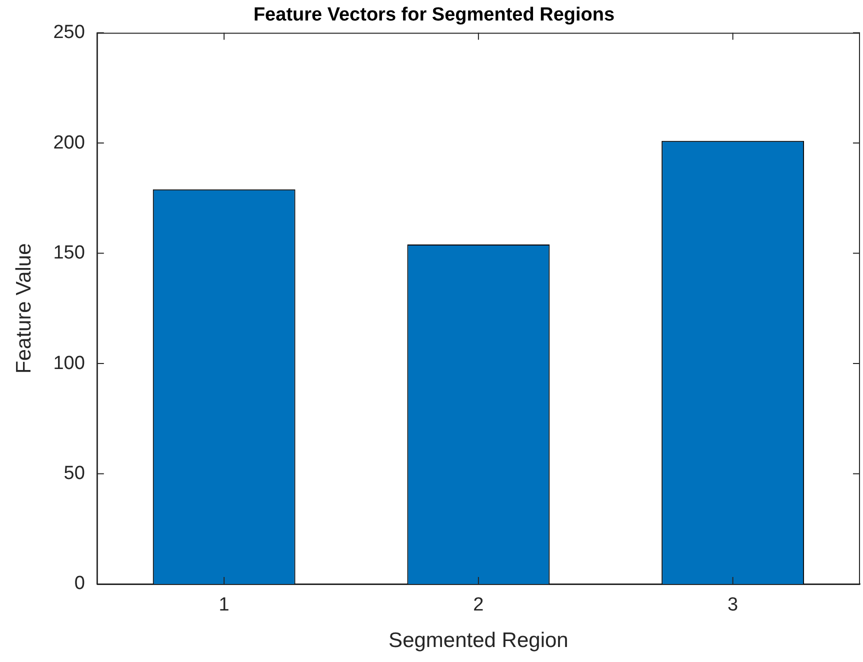 The height and width of the screenshot is (662, 863). What do you see at coordinates (478, 605) in the screenshot?
I see `x-tick-label: 2` at bounding box center [478, 605].